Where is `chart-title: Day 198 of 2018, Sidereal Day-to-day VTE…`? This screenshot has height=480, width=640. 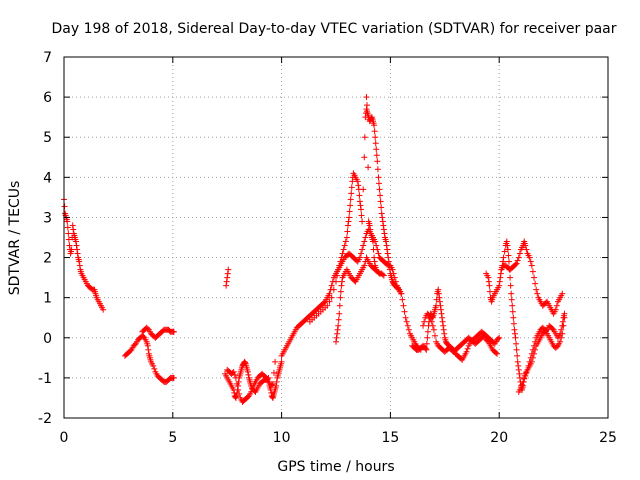
chart-title: Day 198 of 2018, Sidereal Day-to-day VTE… is located at coordinates (333, 29).